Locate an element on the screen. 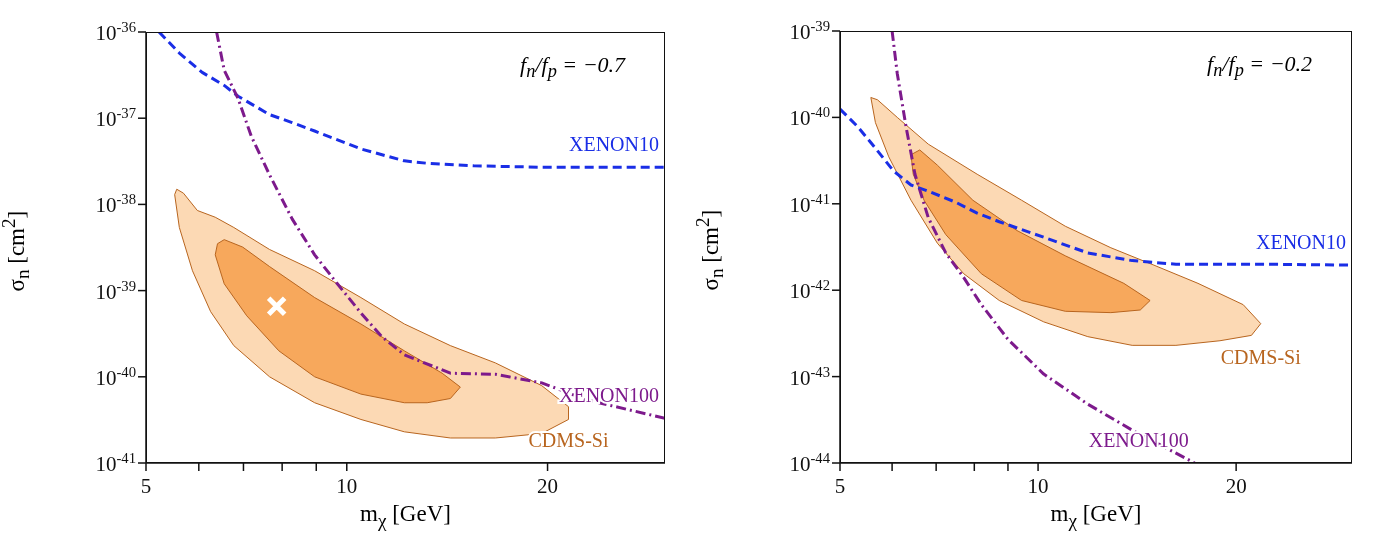  y-tick-label: 10$^{-44}$ is located at coordinates (810, 463).